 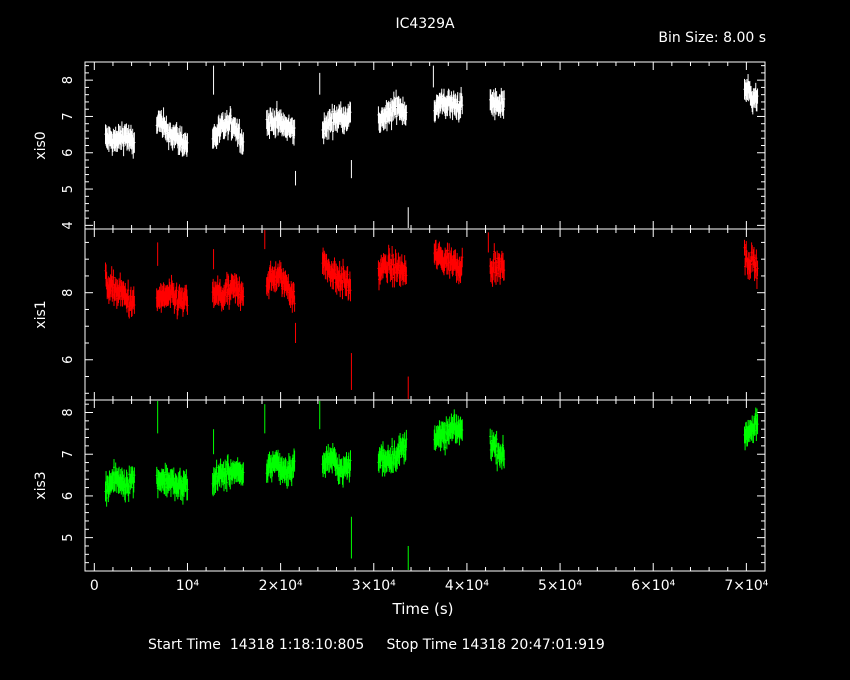 I want to click on x-tick-label: 6×10⁴, so click(x=653, y=586).